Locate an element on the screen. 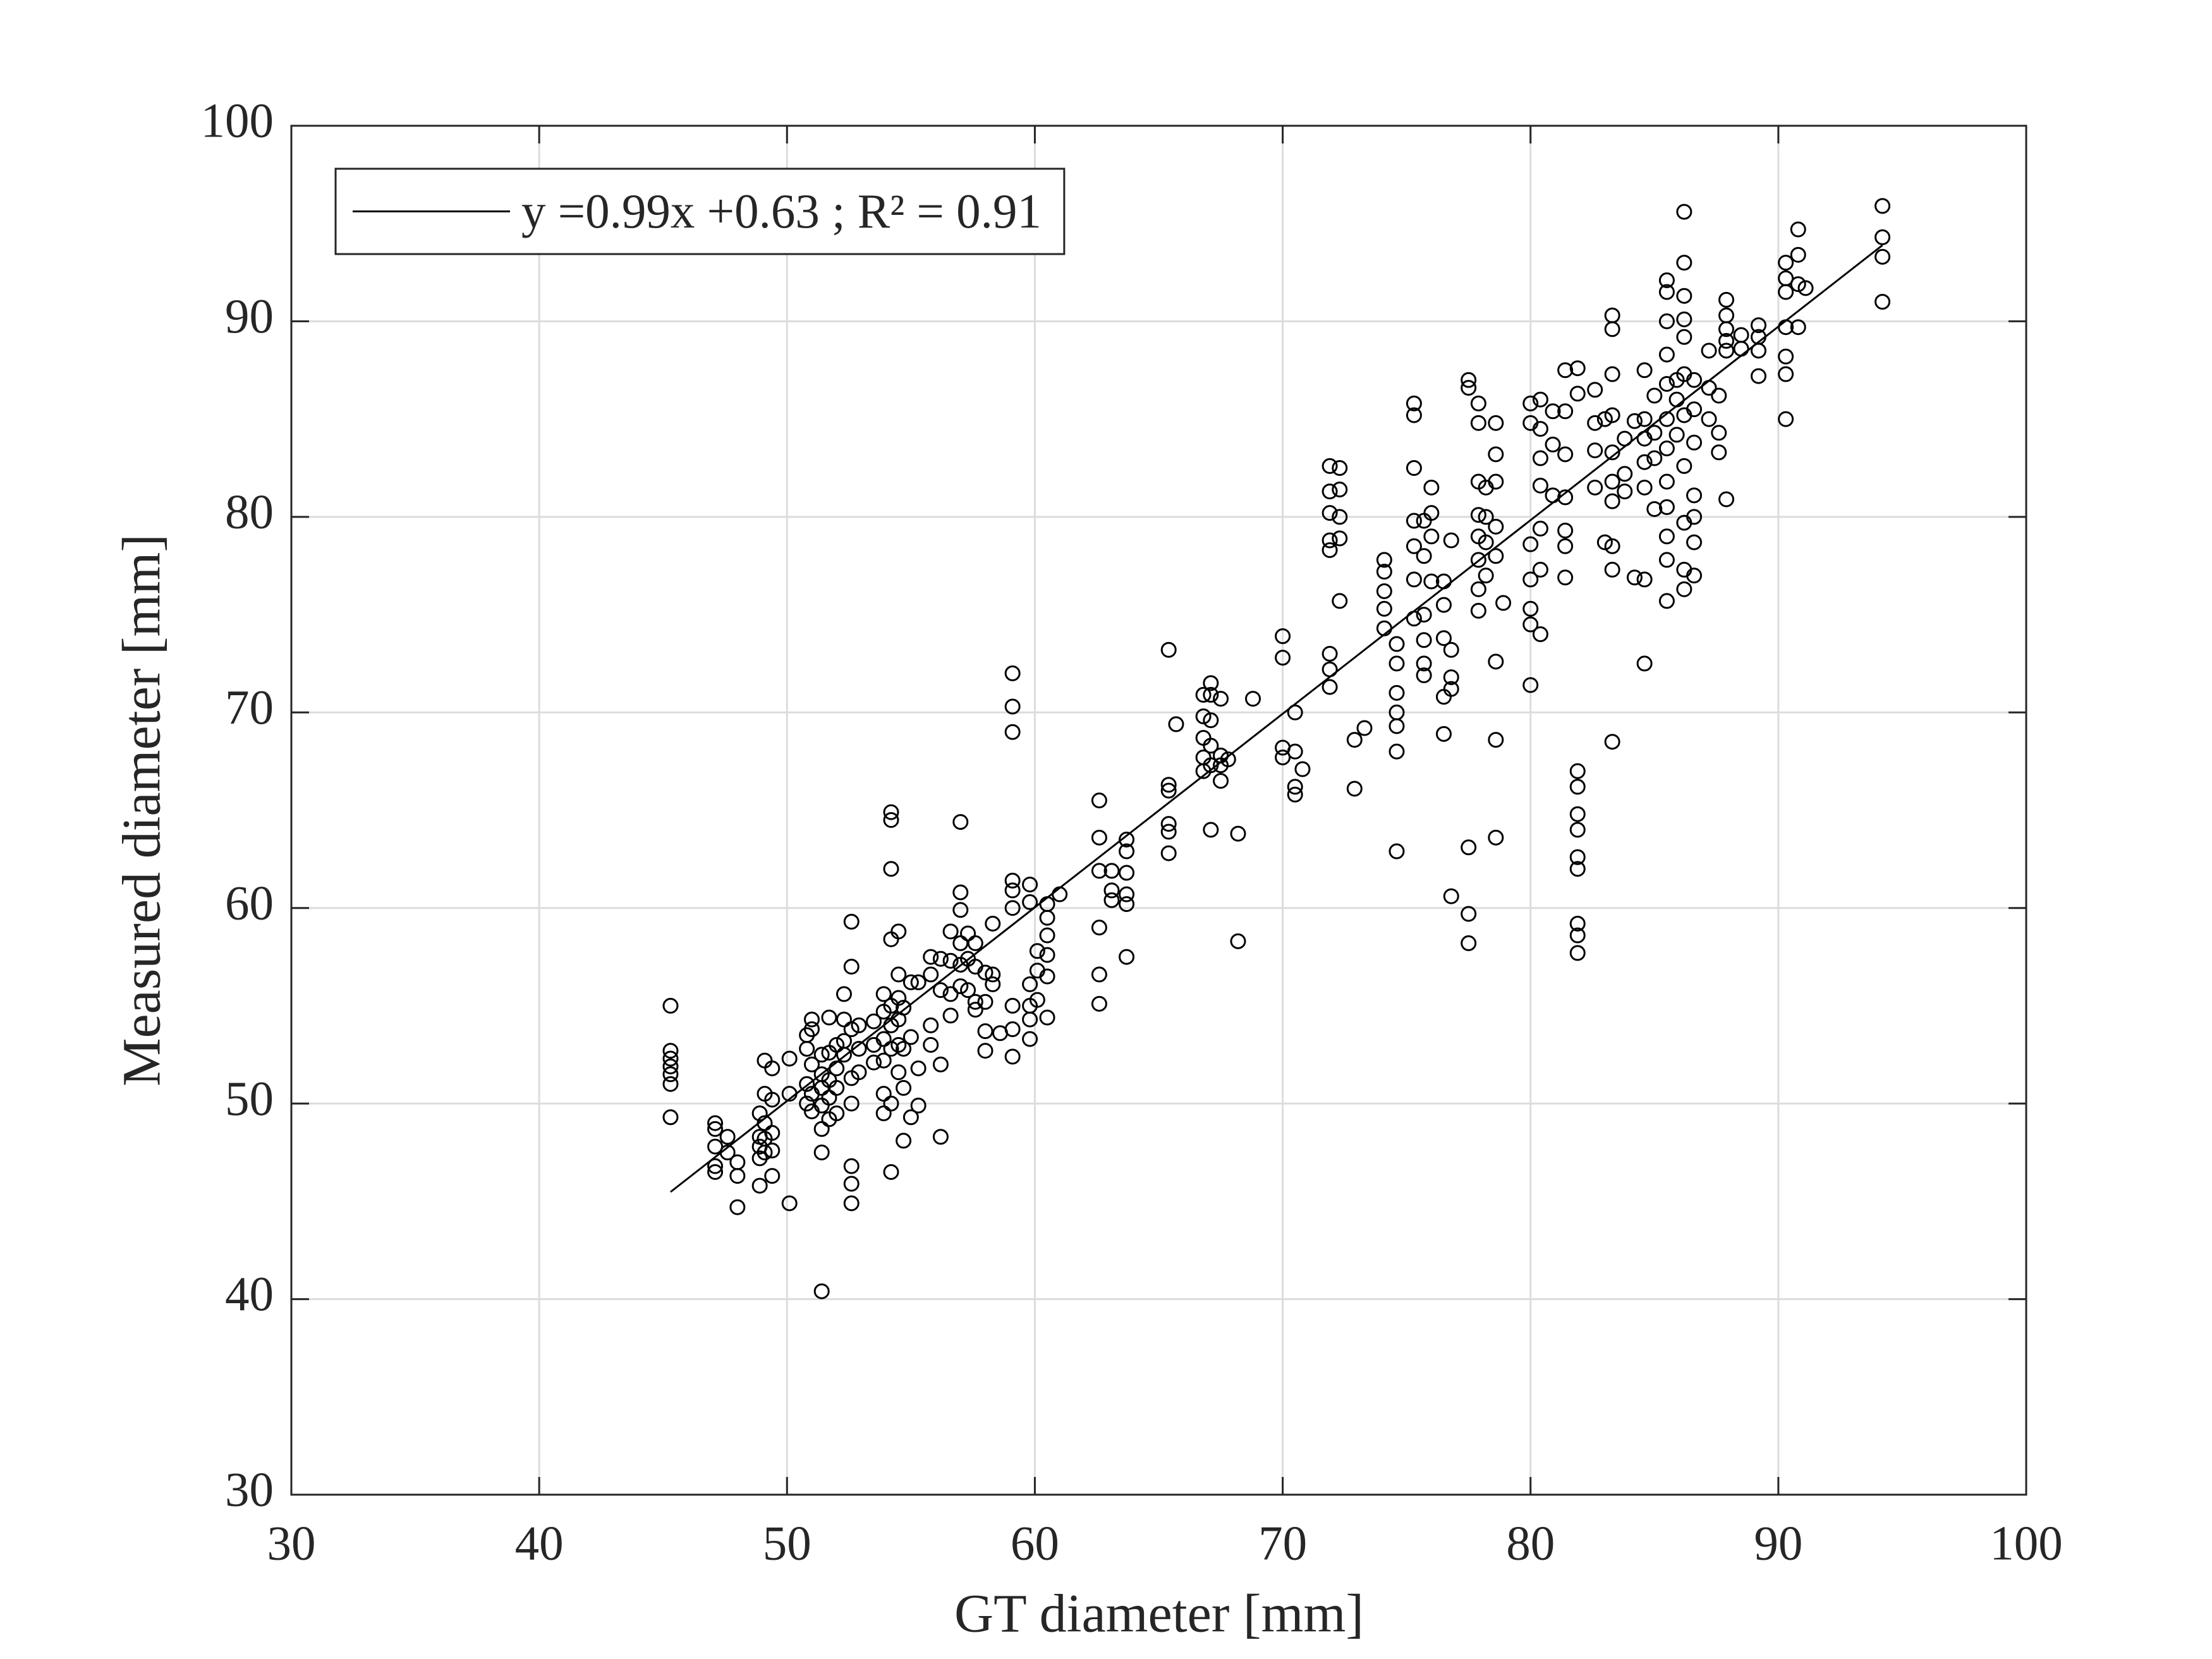  x-tick-label: 100 is located at coordinates (2026, 1543).